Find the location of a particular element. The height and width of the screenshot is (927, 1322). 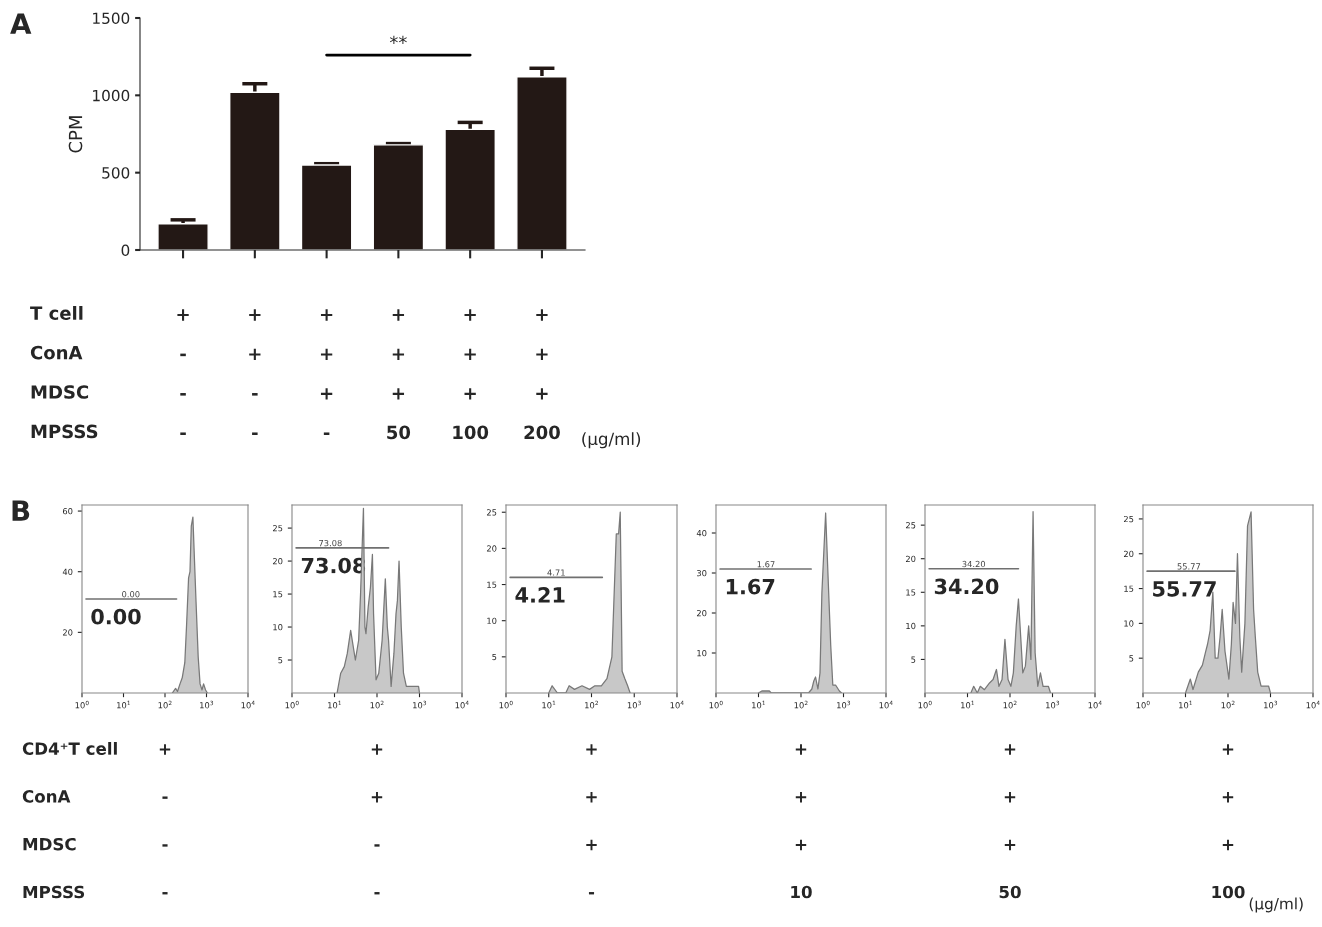

annotation: ** is located at coordinates (398, 39).